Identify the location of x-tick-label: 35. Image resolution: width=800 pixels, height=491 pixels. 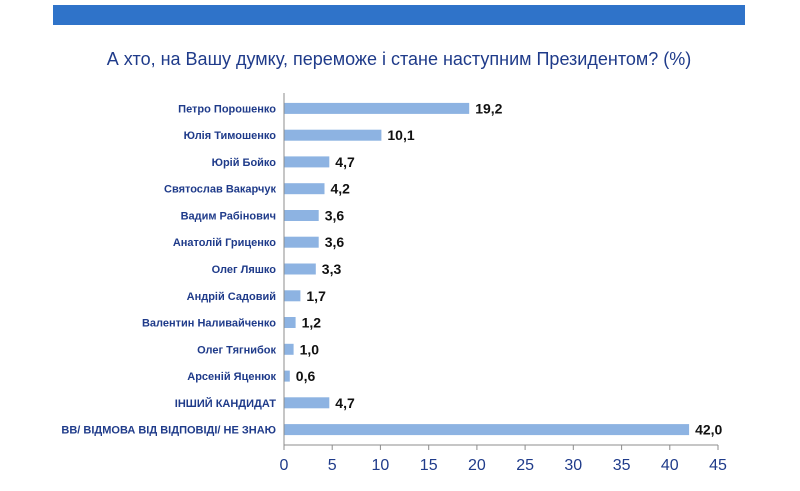
(622, 465).